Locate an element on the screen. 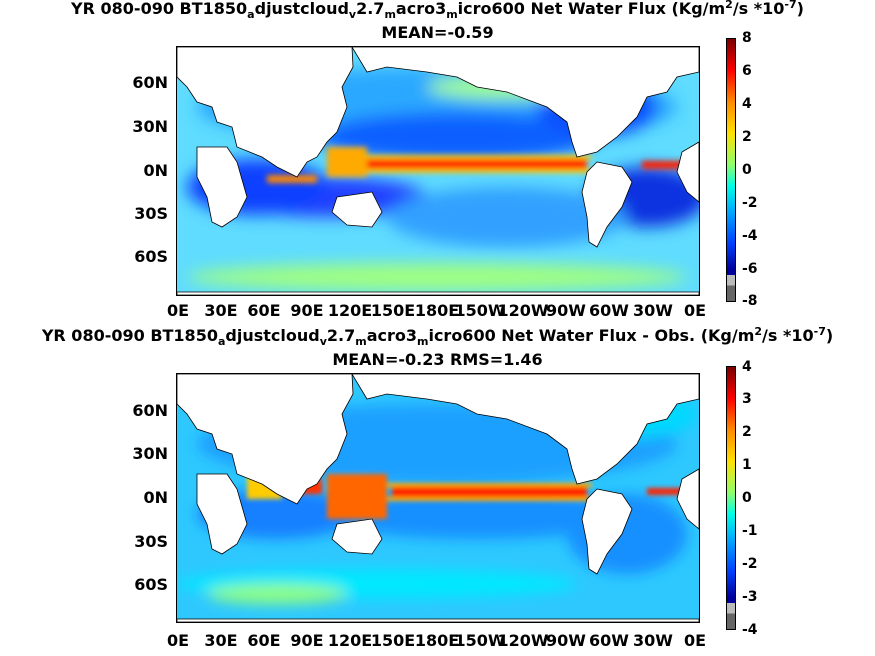 The image size is (875, 656). panel1-cbar-tick: -2 is located at coordinates (750, 203).